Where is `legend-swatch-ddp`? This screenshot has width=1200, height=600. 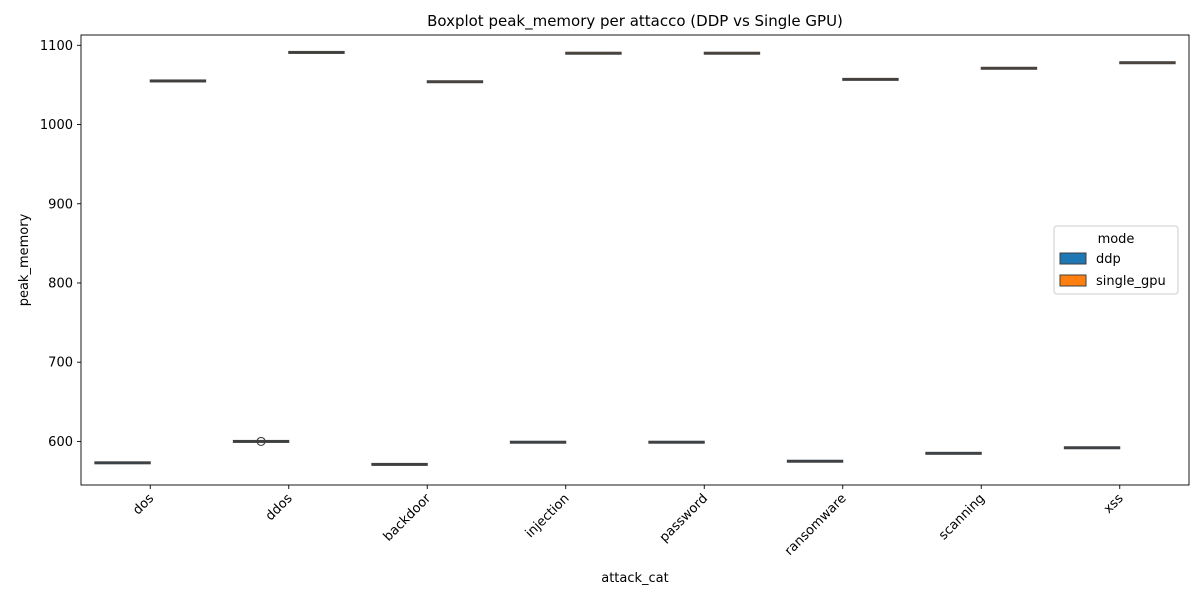
legend-swatch-ddp is located at coordinates (1073, 258).